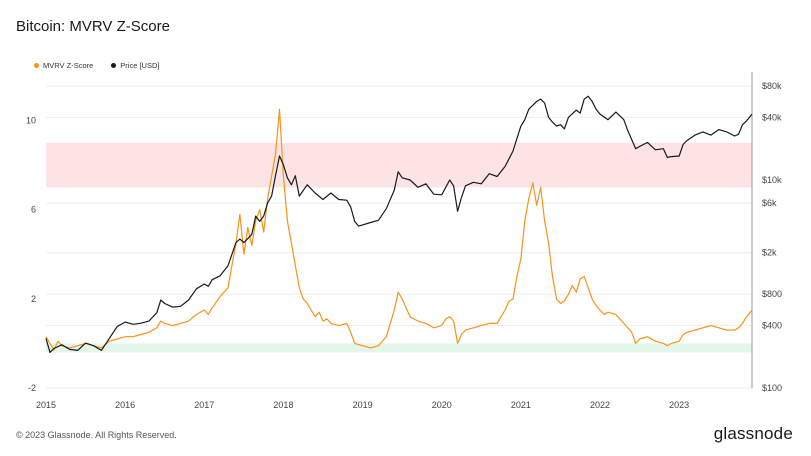 The height and width of the screenshot is (456, 811). What do you see at coordinates (31, 121) in the screenshot?
I see `y-left-tick-label: 10` at bounding box center [31, 121].